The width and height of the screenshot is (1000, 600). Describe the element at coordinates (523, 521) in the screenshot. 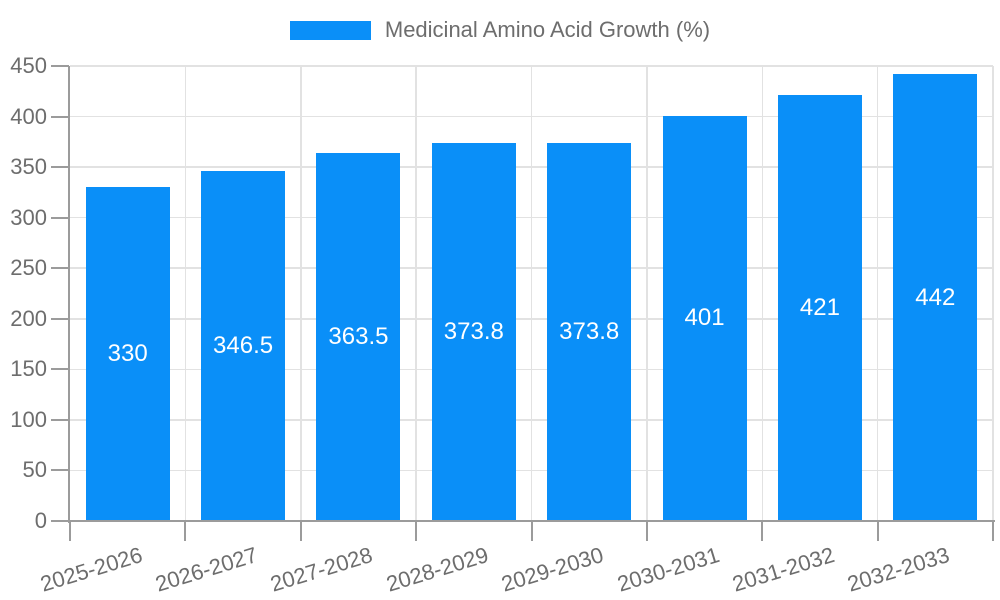

I see `x-axis-line` at that location.